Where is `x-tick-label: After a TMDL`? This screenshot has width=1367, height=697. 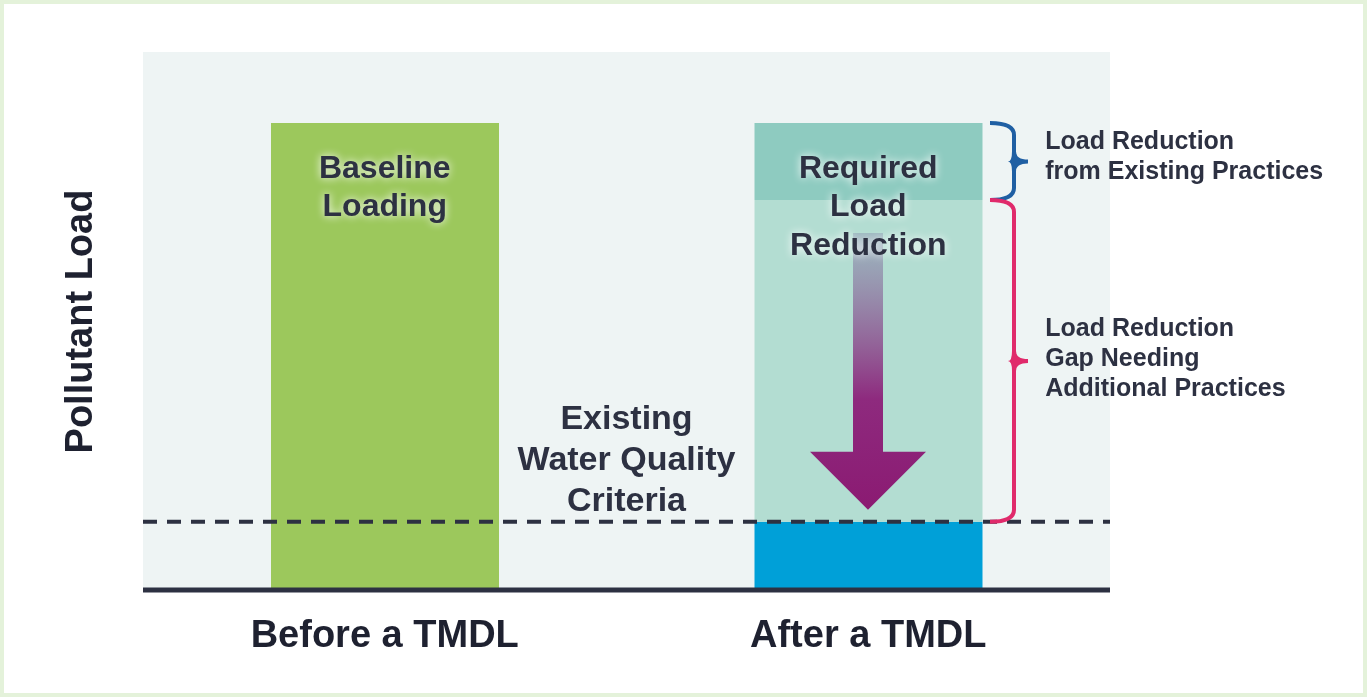 x-tick-label: After a TMDL is located at coordinates (868, 633).